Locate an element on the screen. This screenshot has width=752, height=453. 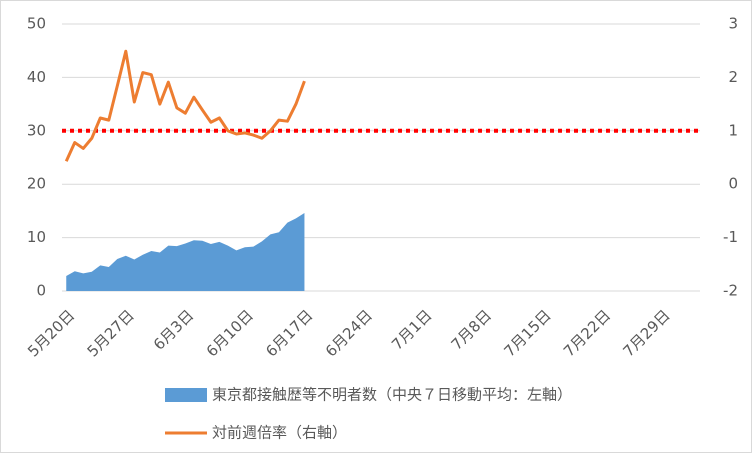
legend-label: 東京都接触歴等不明者数（中央７日移動平均：左軸） is located at coordinates (392, 395).